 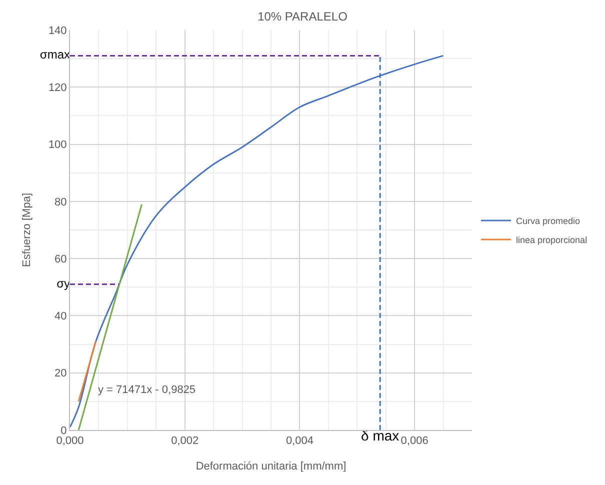 I want to click on y-tick-label: 20, so click(x=60, y=374).